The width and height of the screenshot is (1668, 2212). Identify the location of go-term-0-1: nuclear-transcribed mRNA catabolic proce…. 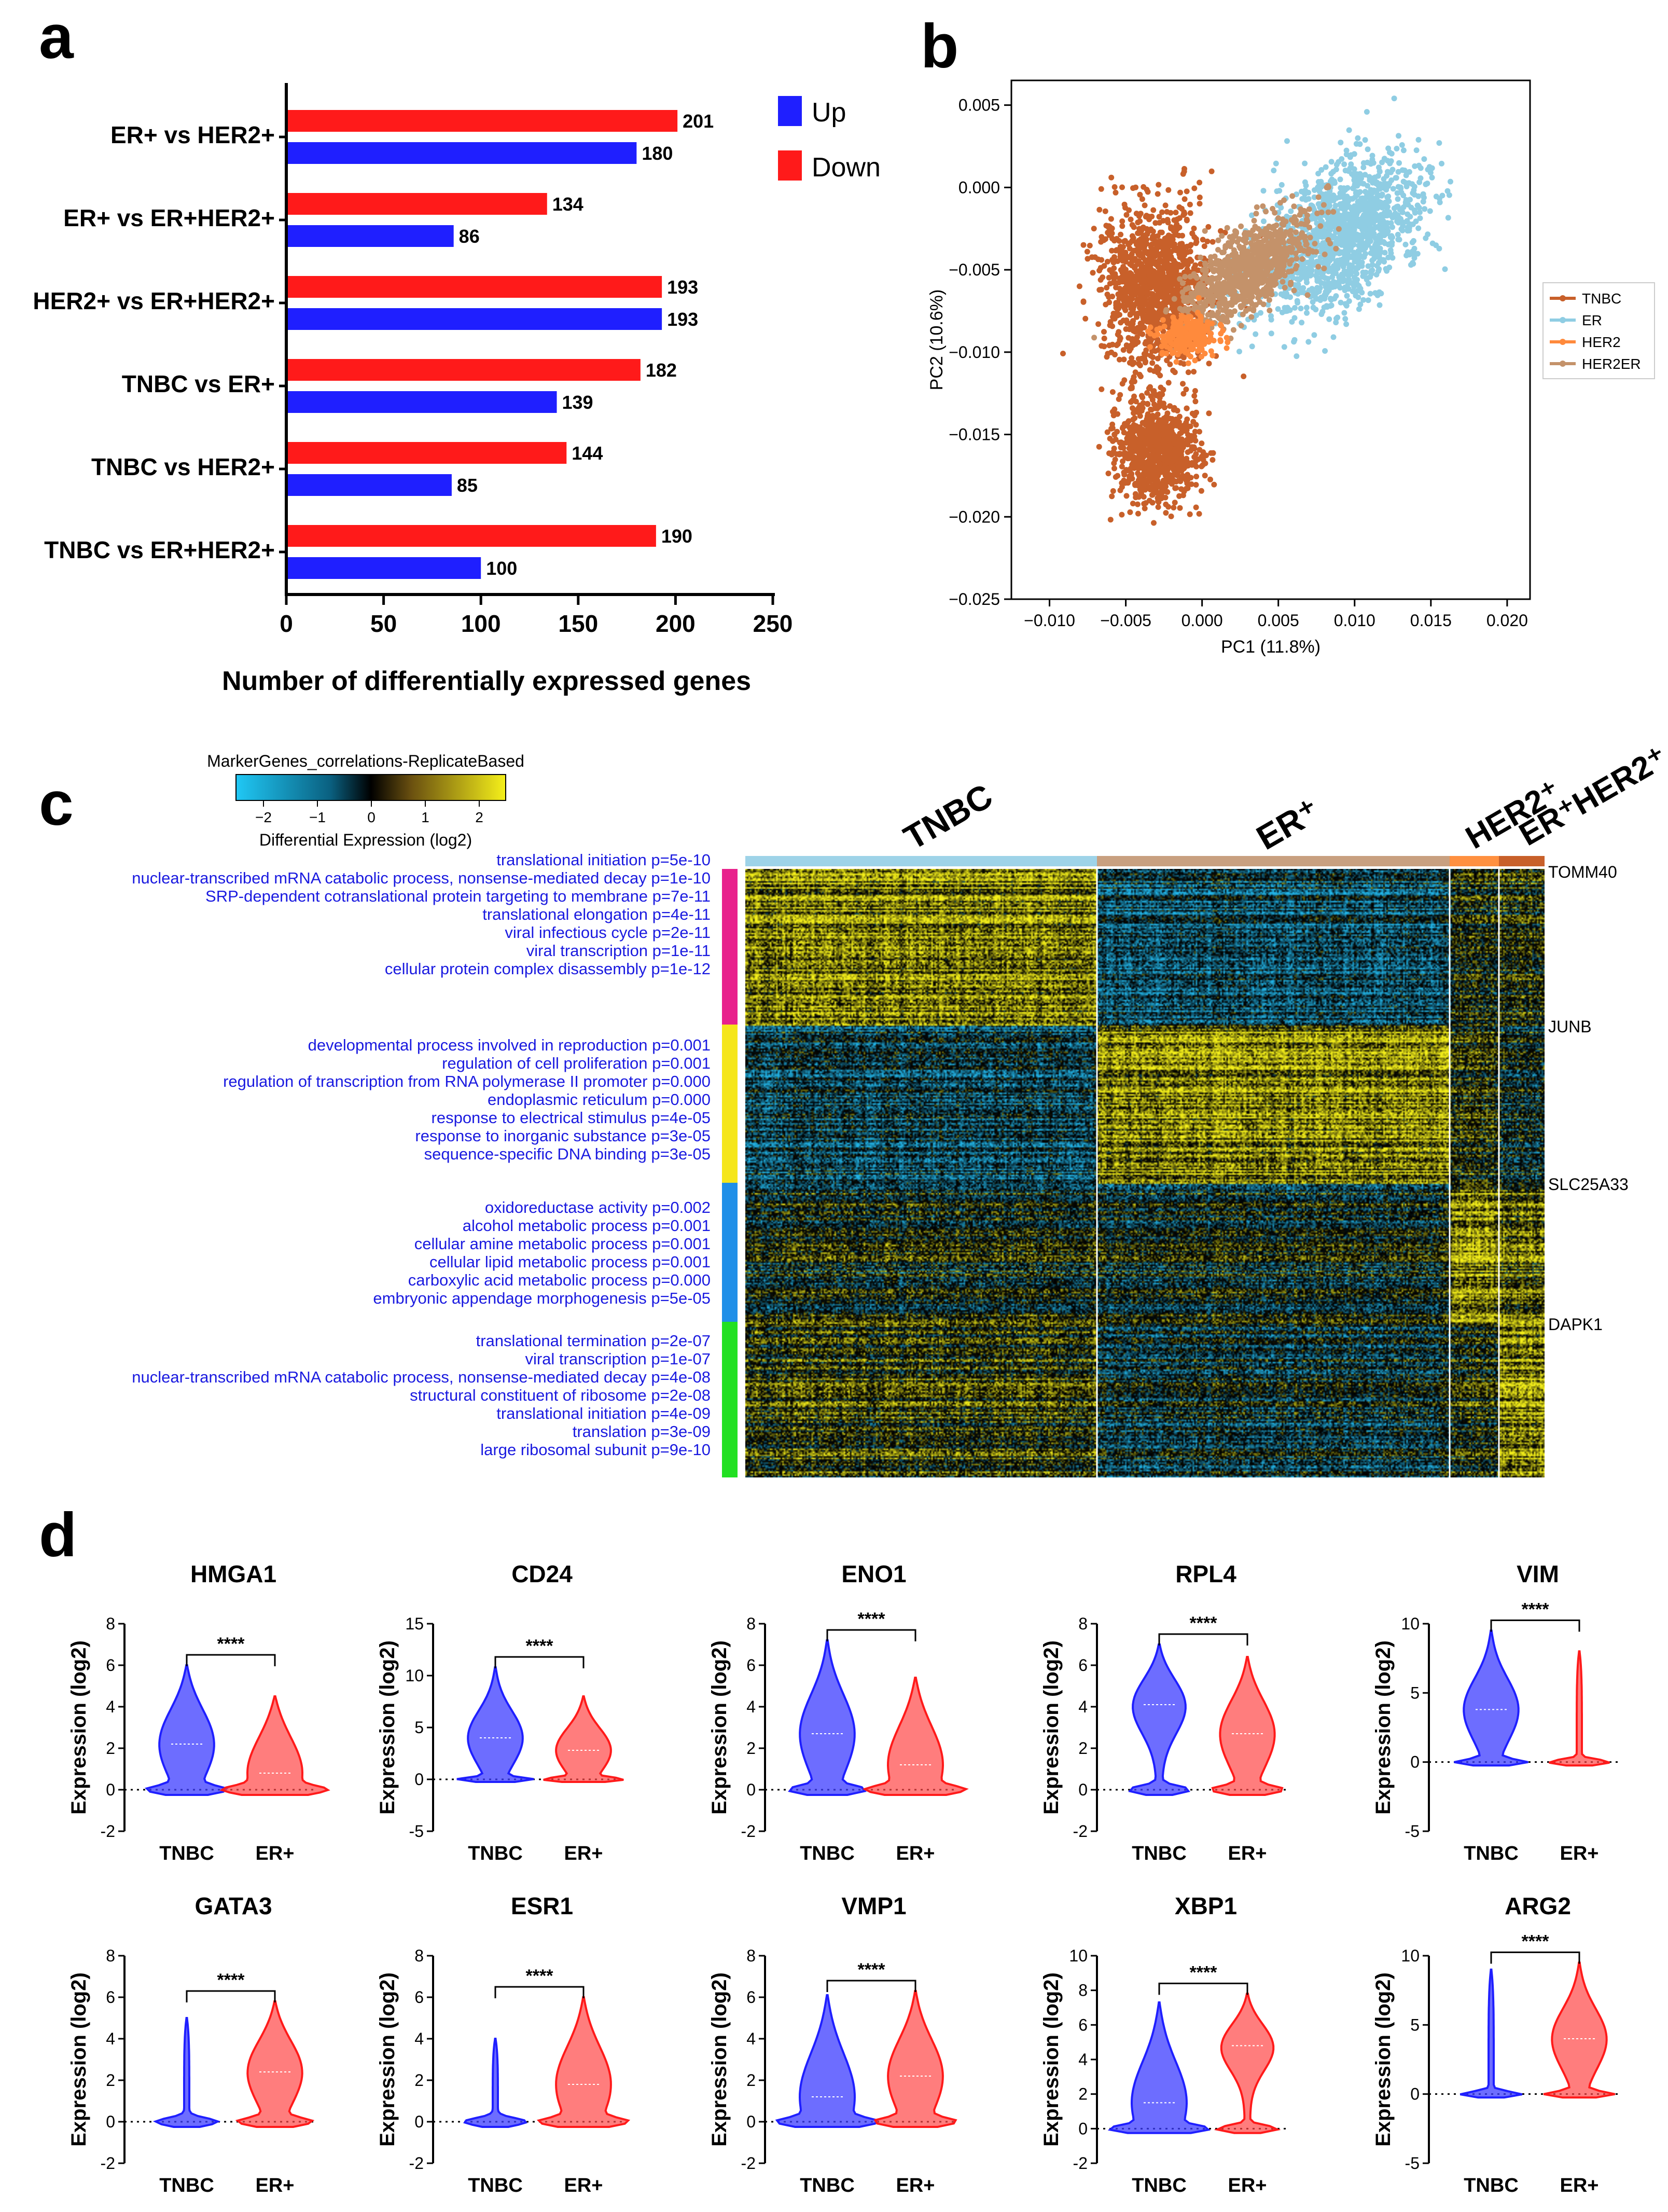
(421, 878).